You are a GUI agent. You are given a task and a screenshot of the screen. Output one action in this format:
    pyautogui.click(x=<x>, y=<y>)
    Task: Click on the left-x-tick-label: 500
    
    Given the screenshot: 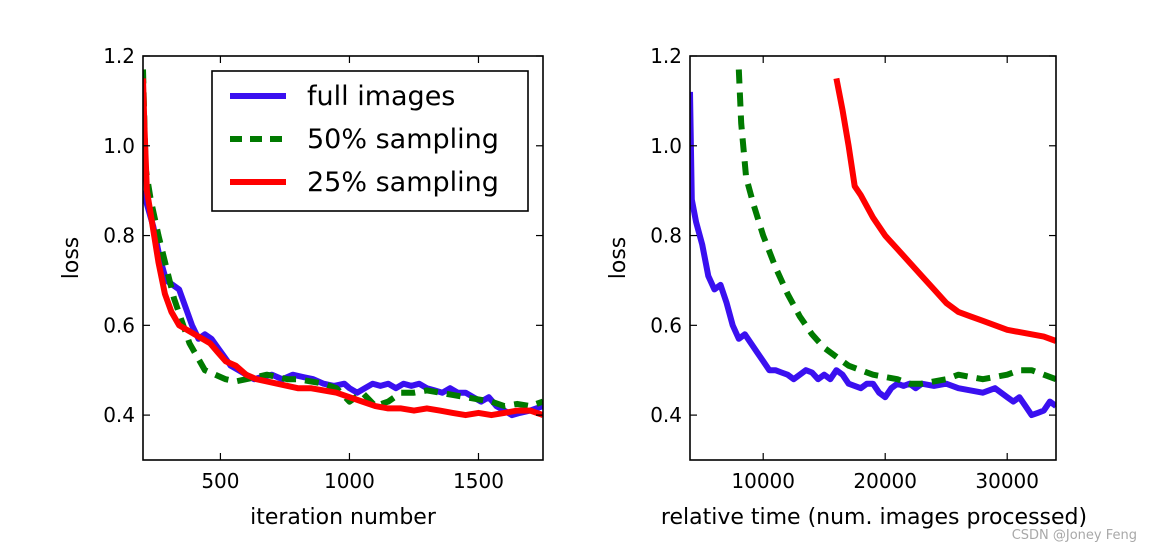 What is the action you would take?
    pyautogui.click(x=220, y=481)
    